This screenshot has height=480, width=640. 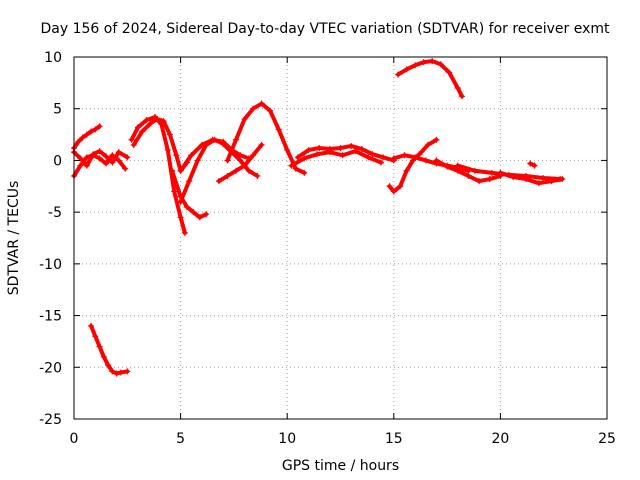 I want to click on x-axis-label: GPS time / hours, so click(x=340, y=466).